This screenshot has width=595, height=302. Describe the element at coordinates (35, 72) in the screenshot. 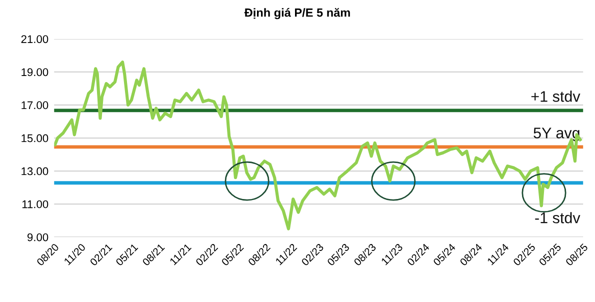

I see `y-tick-label: 19.00` at that location.